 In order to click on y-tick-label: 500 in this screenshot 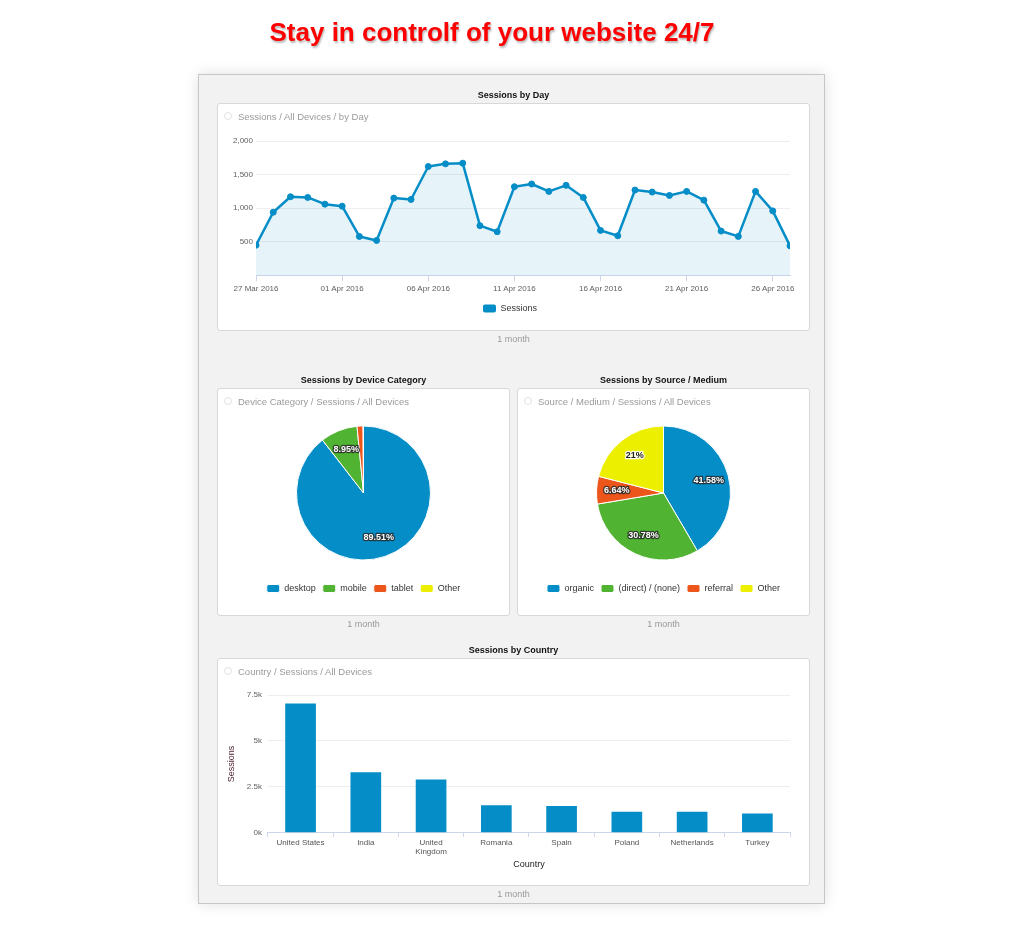, I will do `click(246, 241)`.